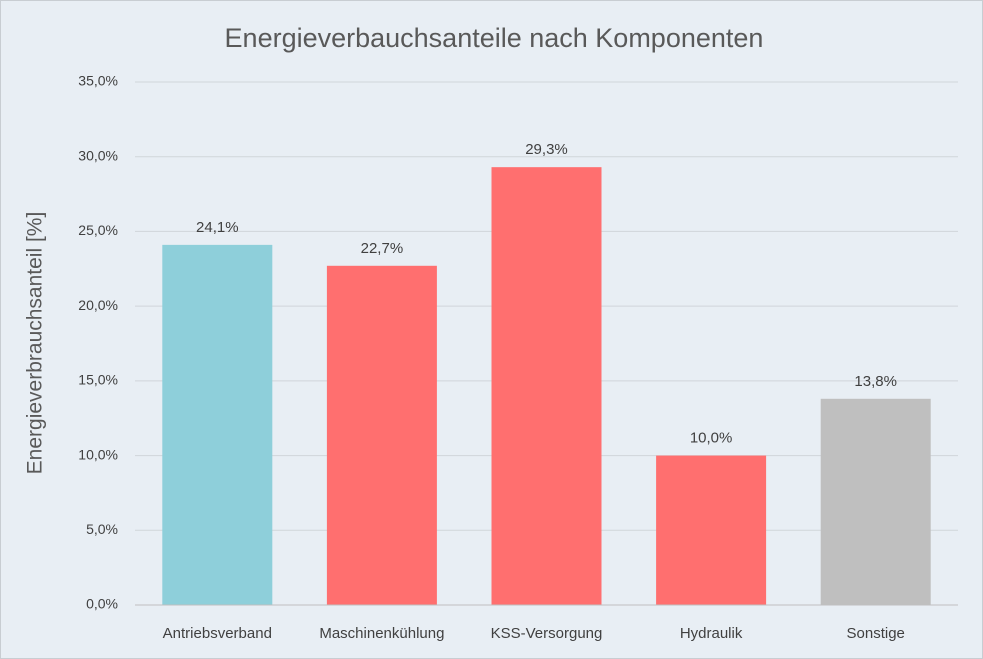 This screenshot has height=659, width=983. I want to click on x-tick-label: Sonstige, so click(876, 633).